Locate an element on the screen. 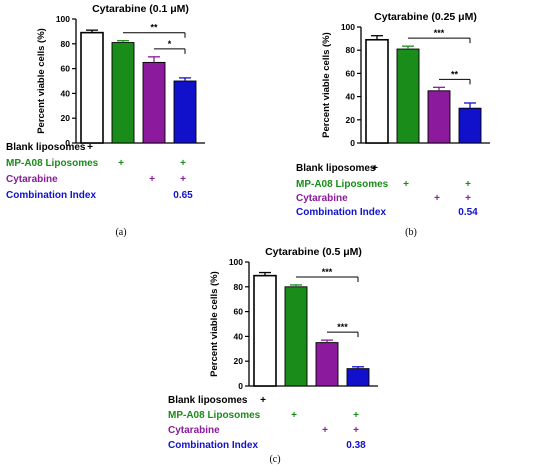  panel-label: (a) is located at coordinates (120, 232).